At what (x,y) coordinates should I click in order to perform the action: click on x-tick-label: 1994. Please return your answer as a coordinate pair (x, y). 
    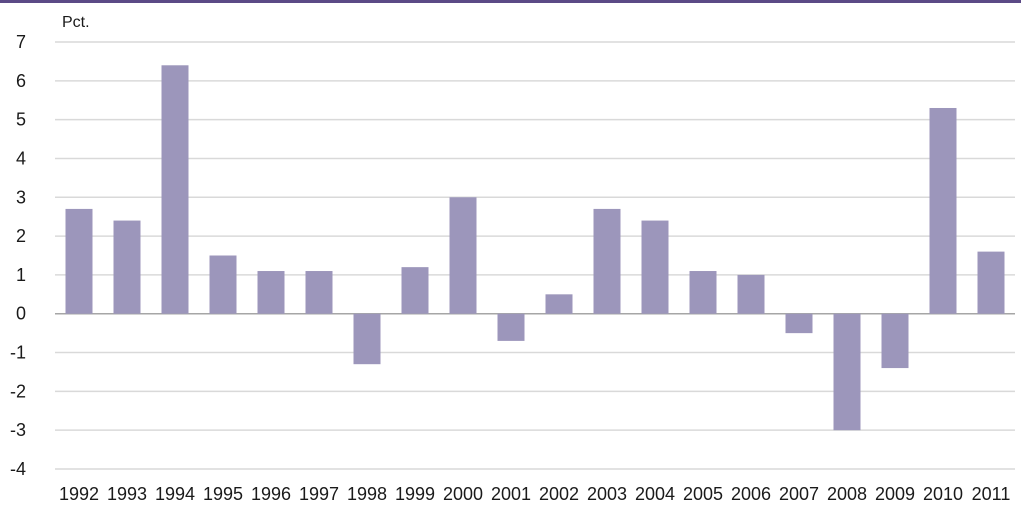
    Looking at the image, I should click on (175, 494).